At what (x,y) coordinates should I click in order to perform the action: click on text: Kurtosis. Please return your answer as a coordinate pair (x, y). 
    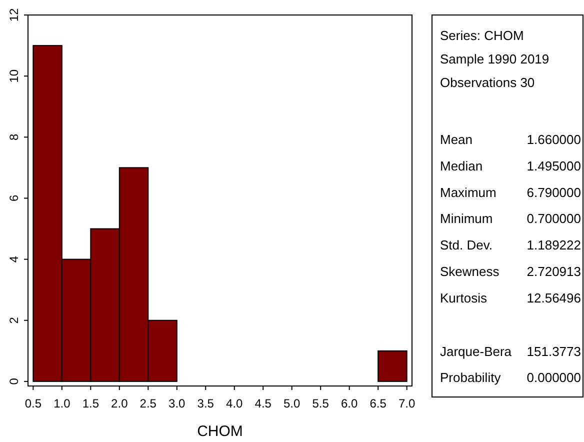
    Looking at the image, I should click on (464, 298).